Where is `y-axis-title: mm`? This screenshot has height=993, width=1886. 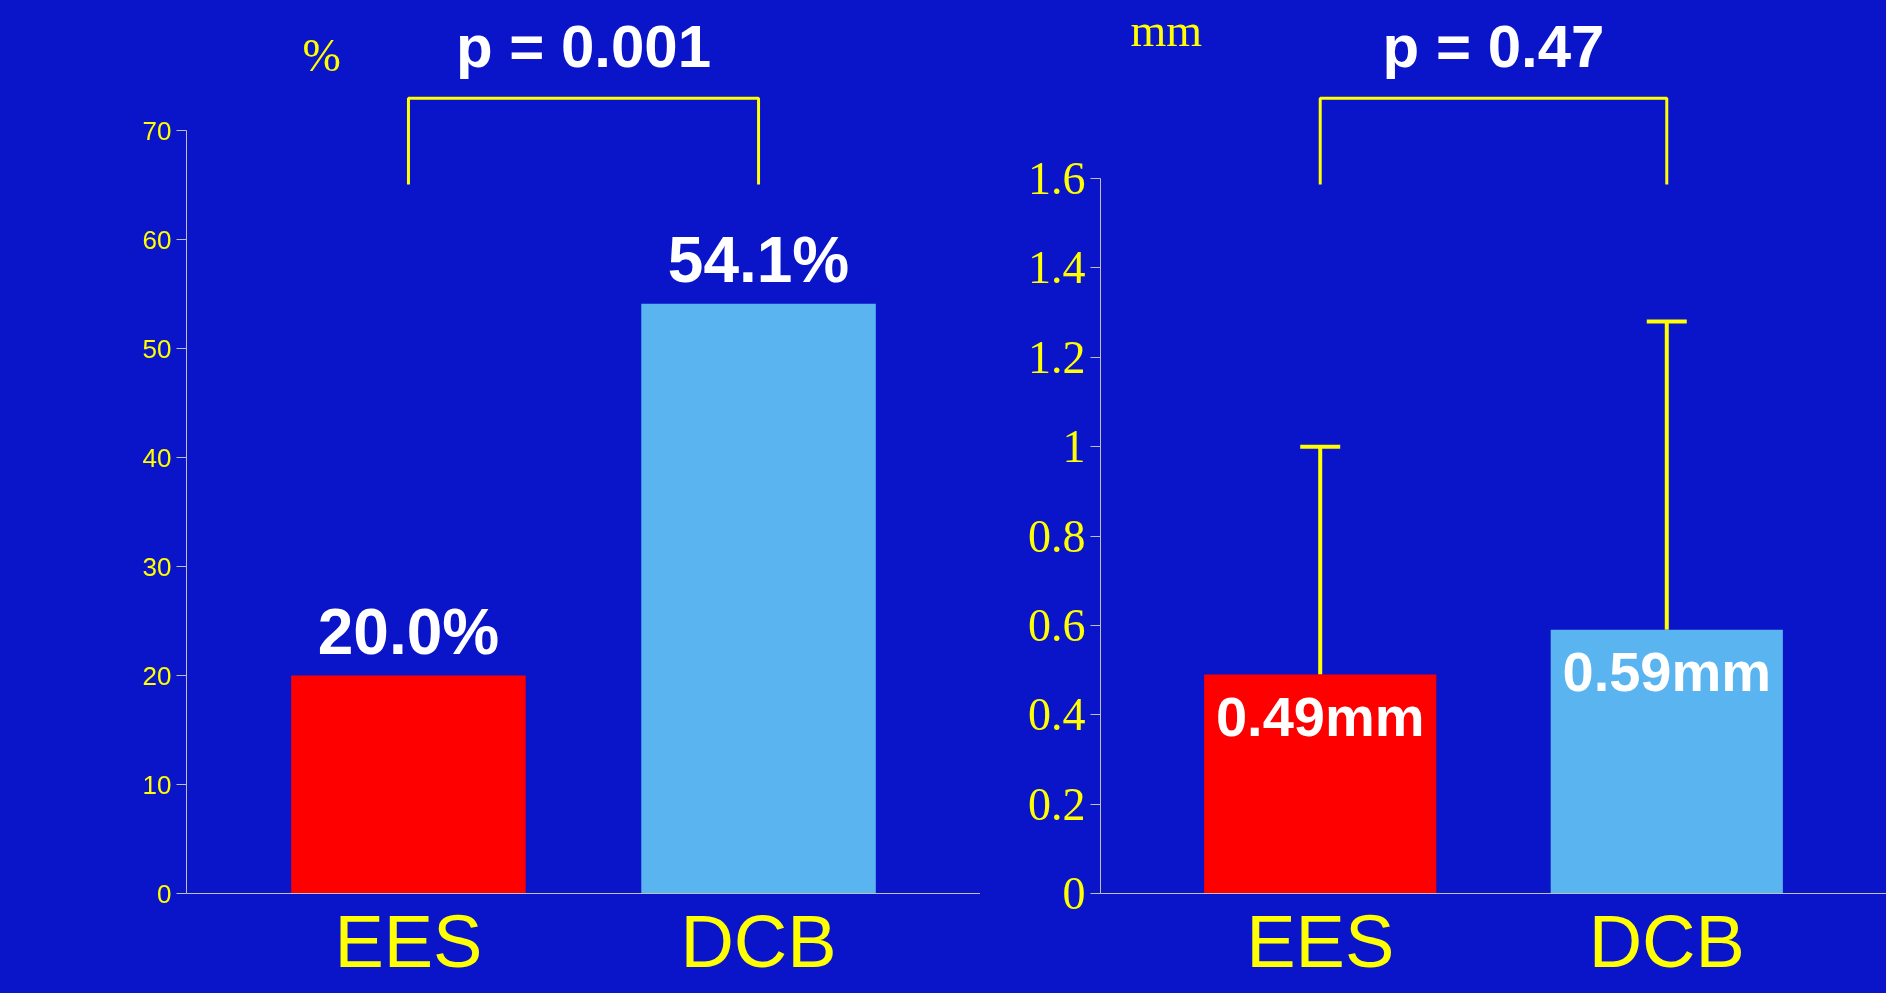
y-axis-title: mm is located at coordinates (1166, 30).